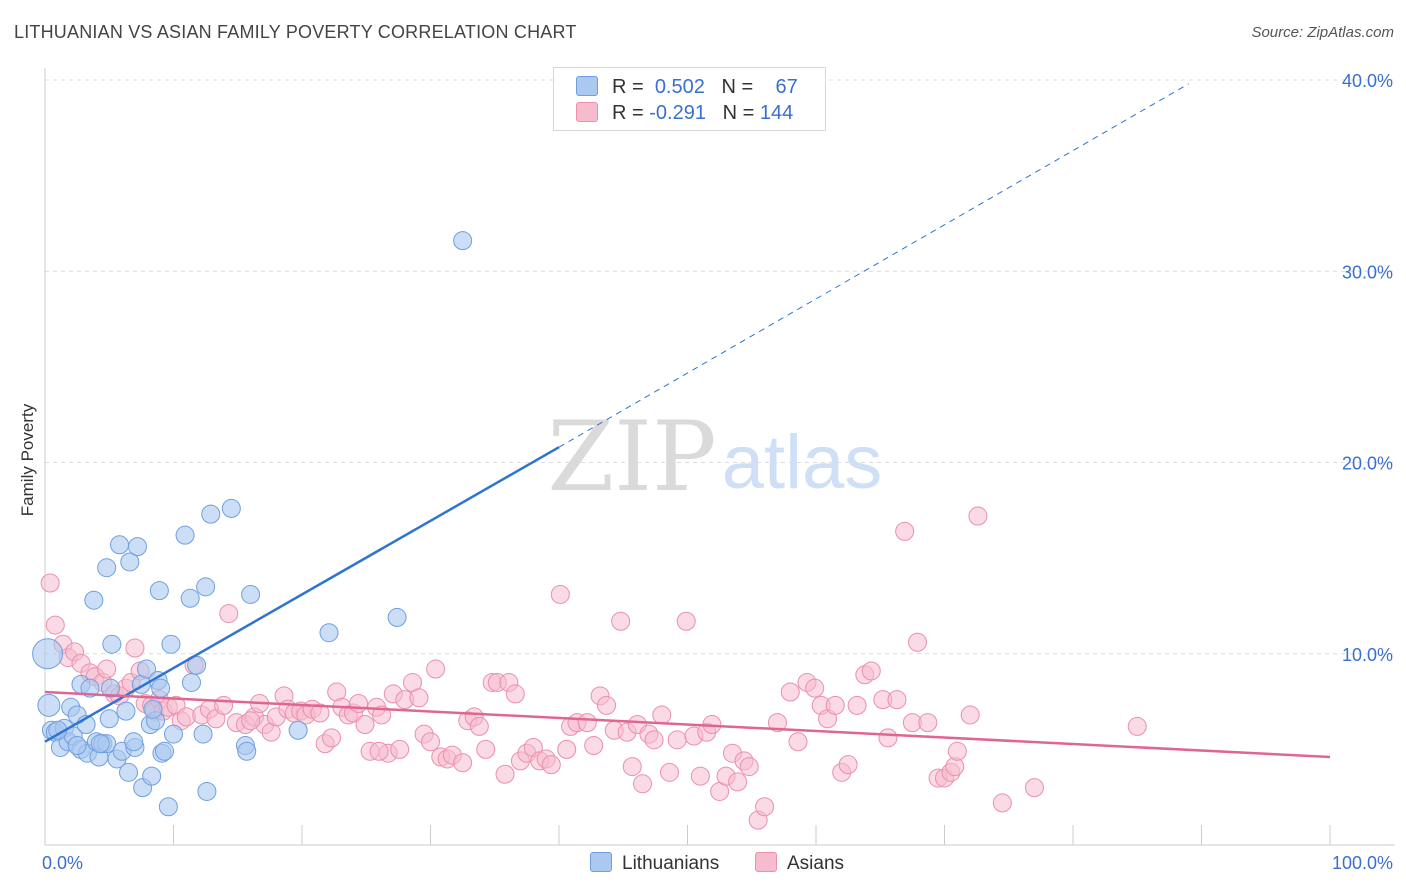  I want to click on y-tick-label: 20.0%, so click(1367, 464).